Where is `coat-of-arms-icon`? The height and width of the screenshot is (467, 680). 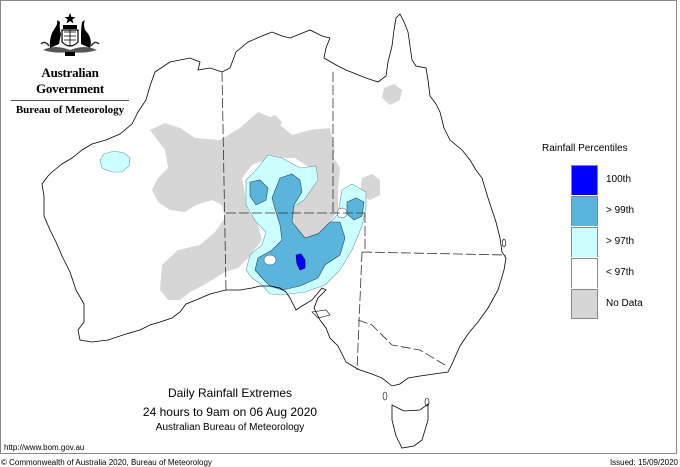 coat-of-arms-icon is located at coordinates (70, 34).